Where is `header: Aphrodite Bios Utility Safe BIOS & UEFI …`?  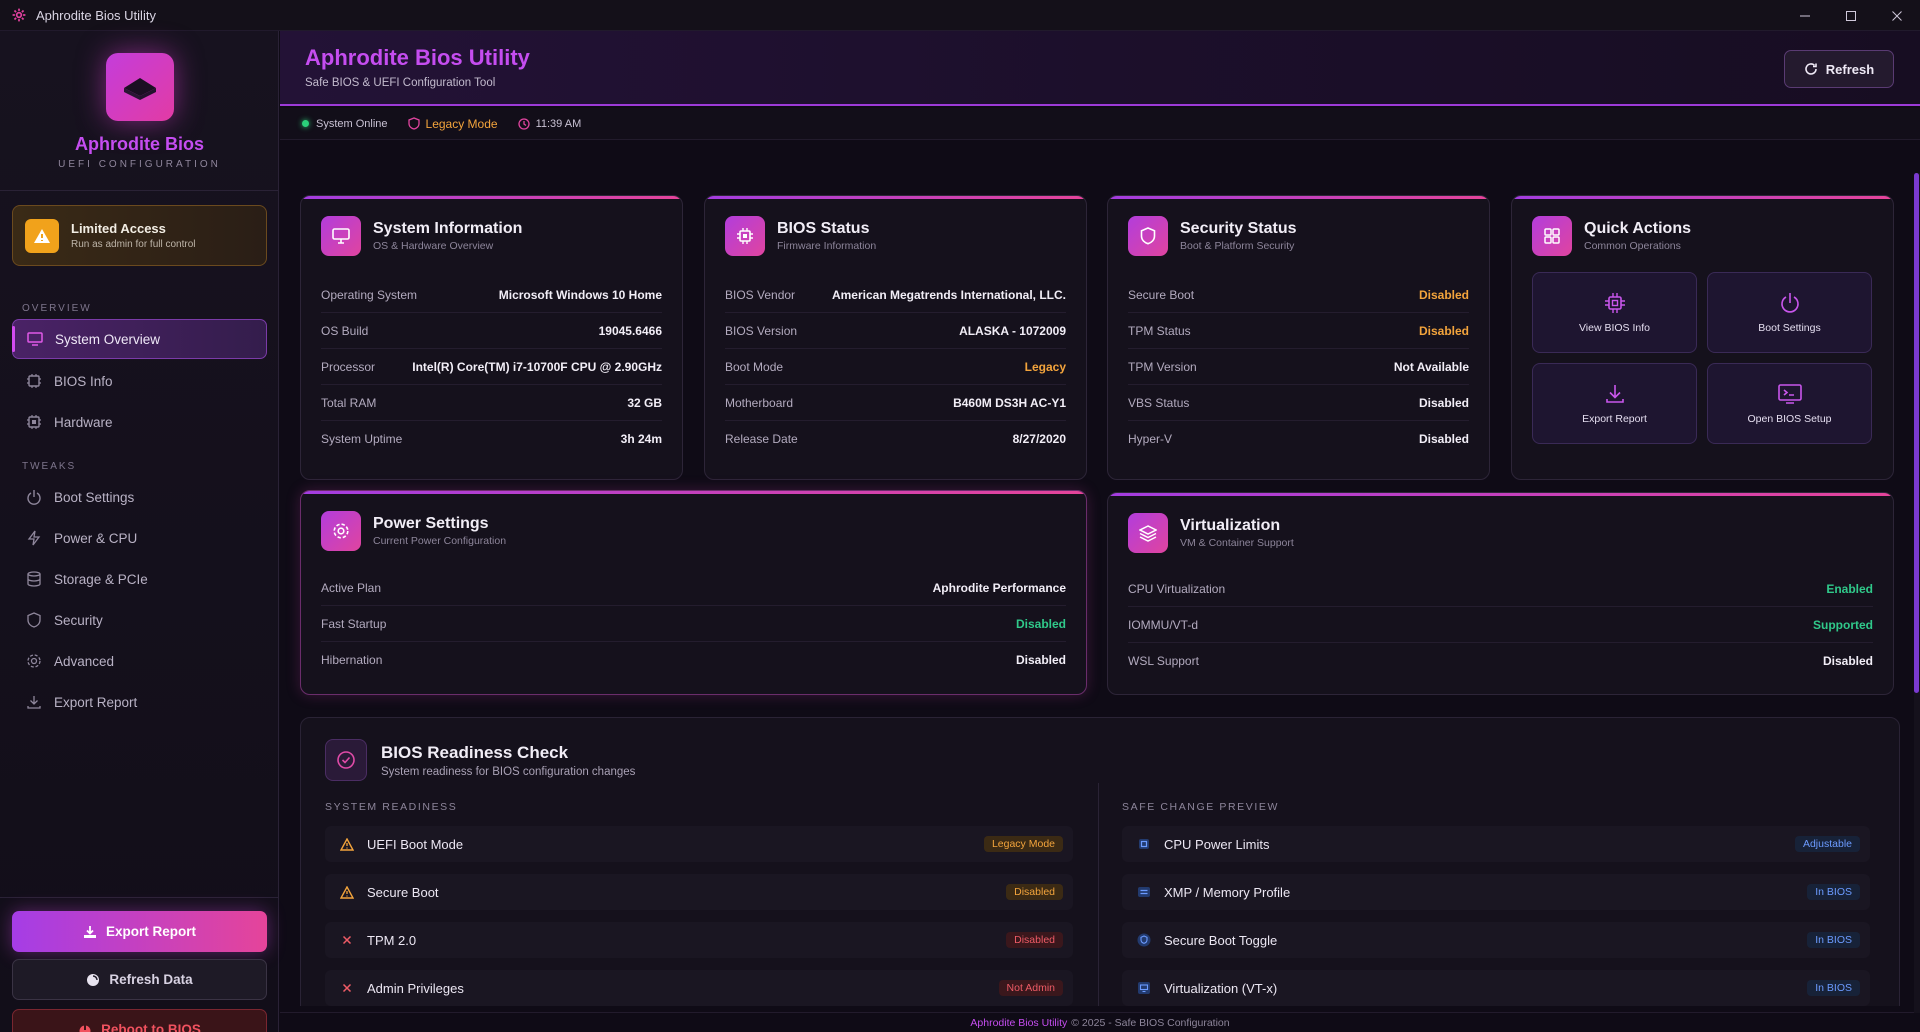 header: Aphrodite Bios Utility Safe BIOS & UEFI … is located at coordinates (1100, 68).